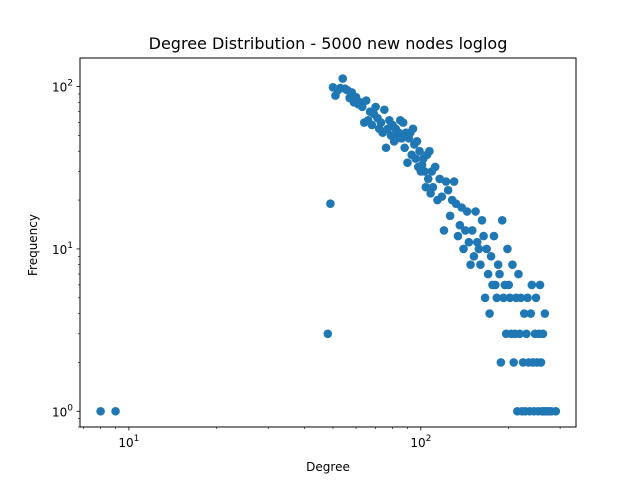 Image resolution: width=640 pixels, height=480 pixels. Describe the element at coordinates (128, 442) in the screenshot. I see `x-tick-label: 10¹` at that location.